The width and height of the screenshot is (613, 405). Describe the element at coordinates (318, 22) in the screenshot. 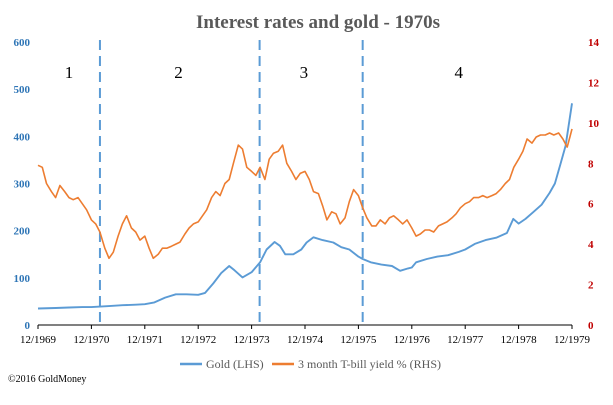

I see `chart-title: Interest rates and gold - 1970s` at that location.